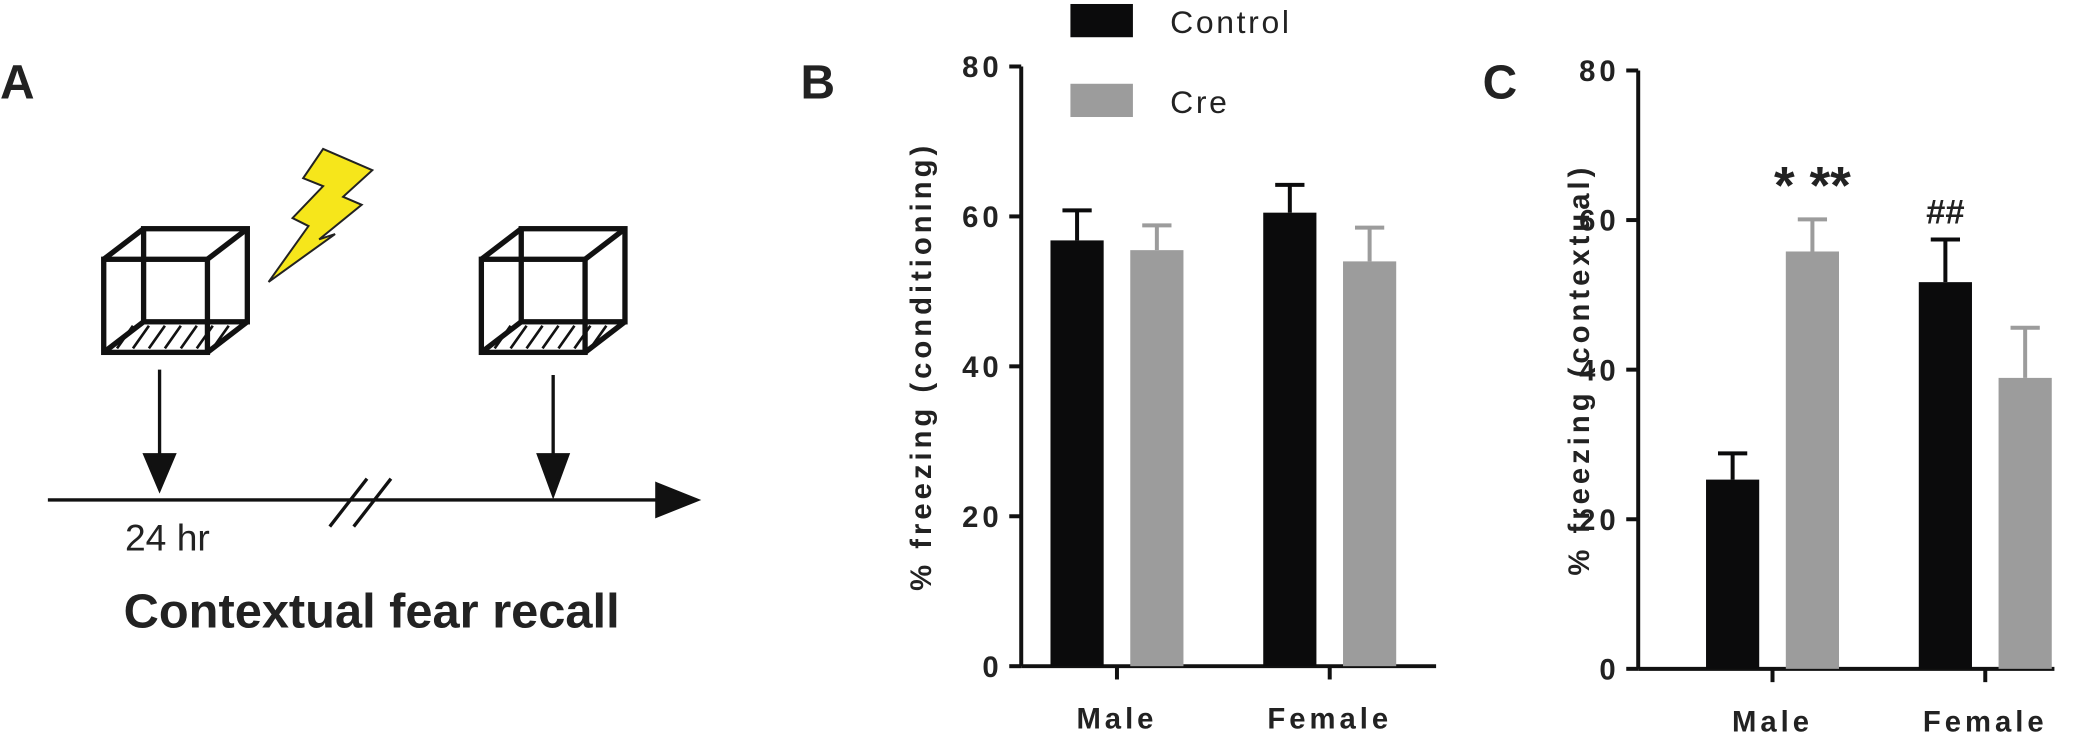  I want to click on annotation: ##, so click(1945, 213).